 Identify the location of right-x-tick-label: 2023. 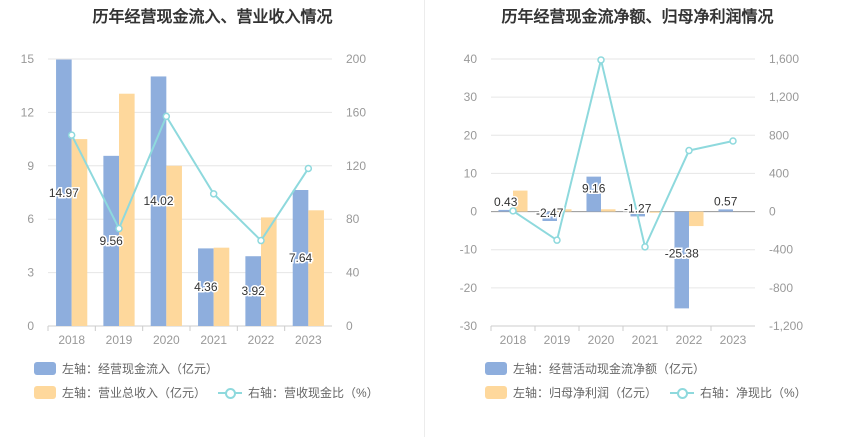
(733, 340).